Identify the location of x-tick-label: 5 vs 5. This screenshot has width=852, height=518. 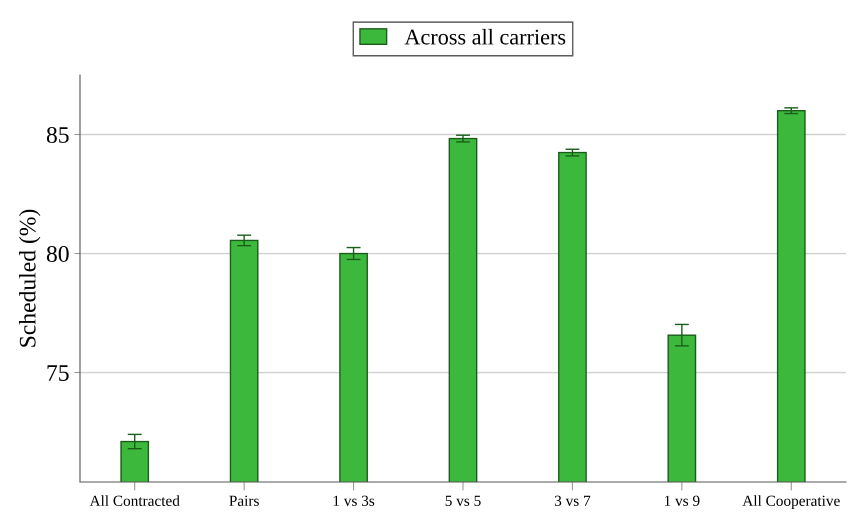
(463, 501).